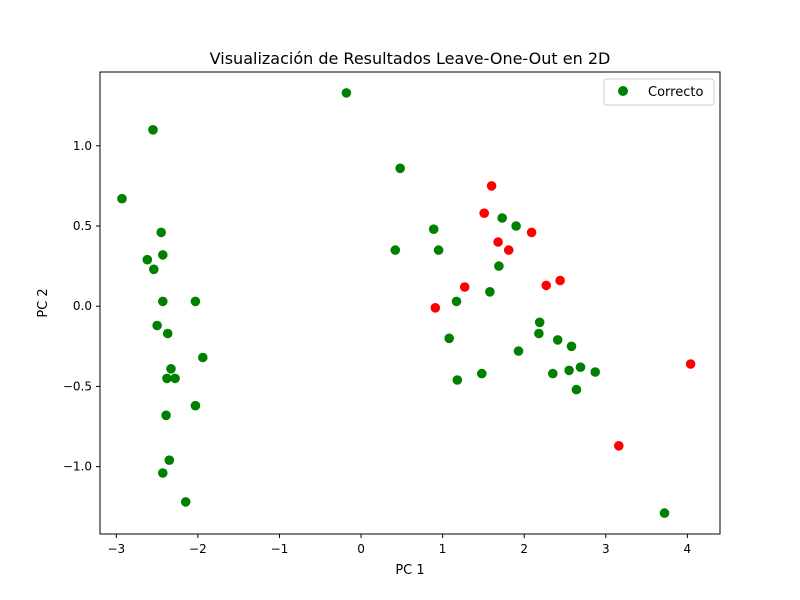 This screenshot has width=800, height=600. I want to click on x-axis-label: PC 1, so click(409, 570).